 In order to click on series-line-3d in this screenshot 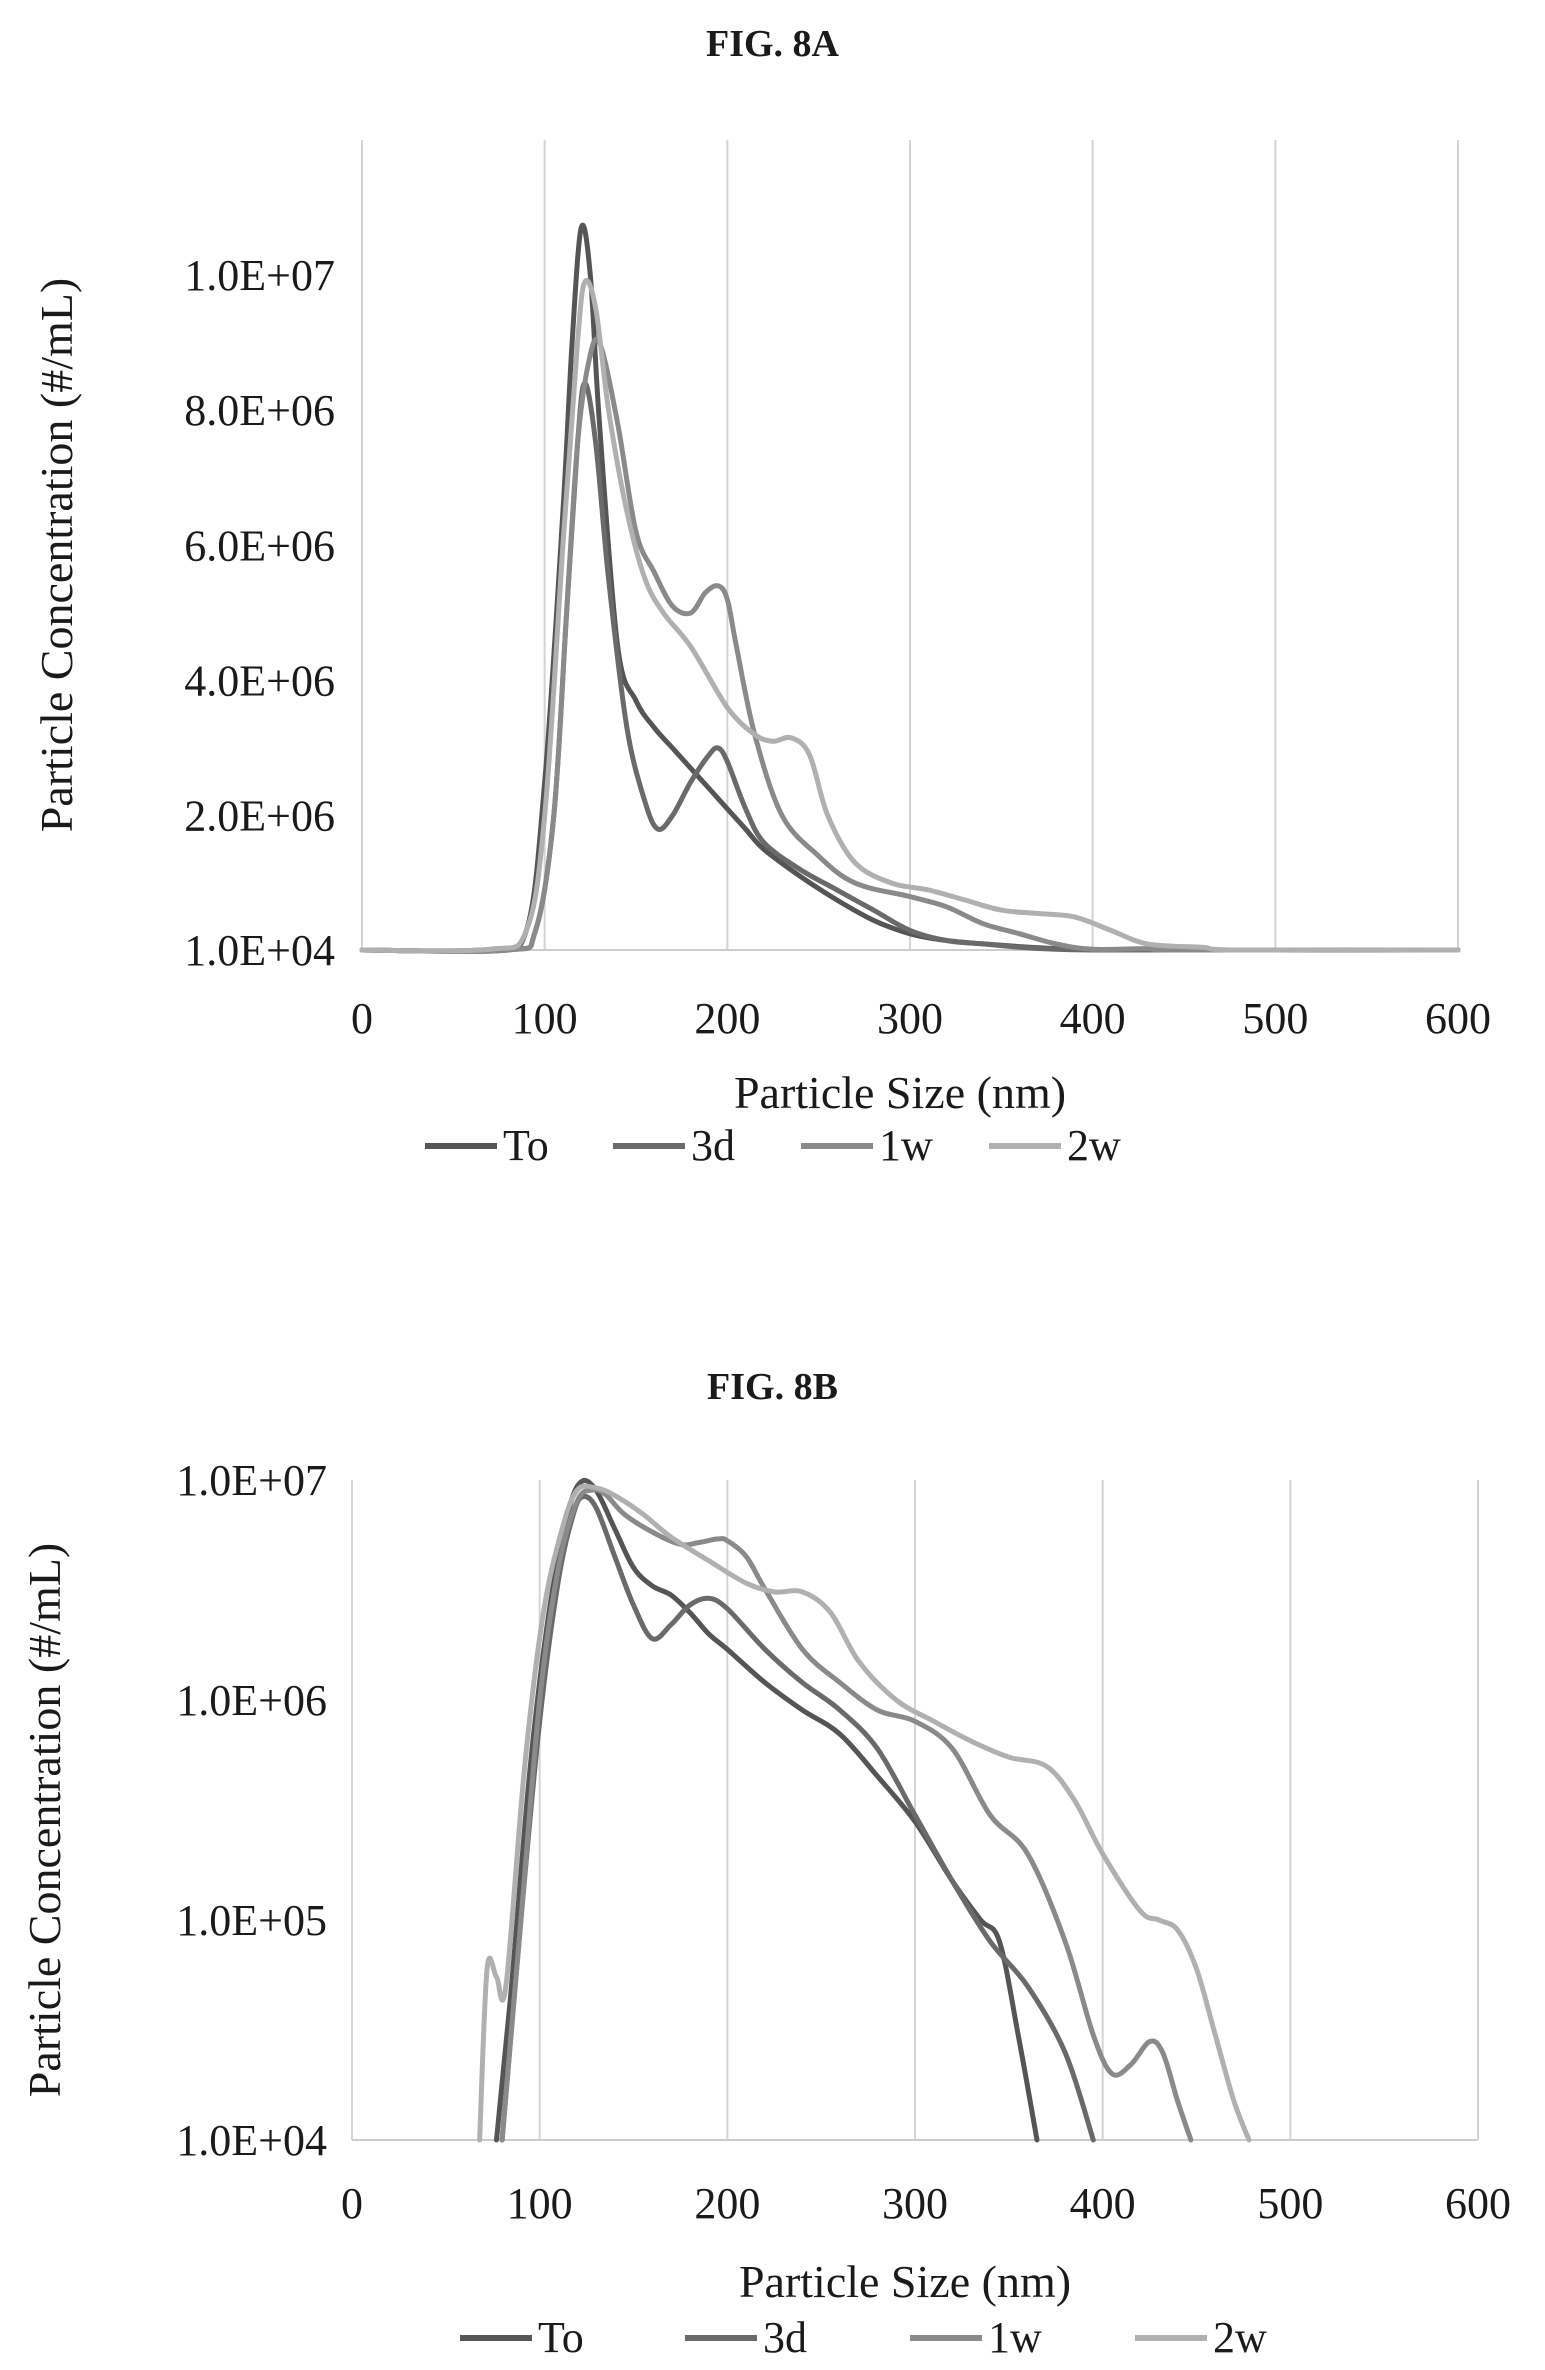, I will do `click(797, 1818)`.